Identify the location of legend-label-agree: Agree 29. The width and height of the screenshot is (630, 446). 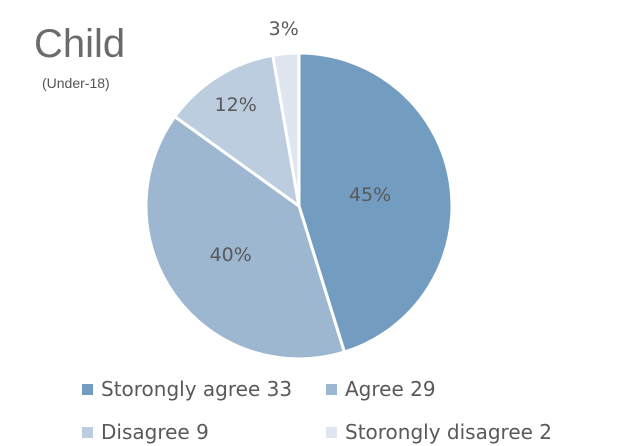
(390, 389).